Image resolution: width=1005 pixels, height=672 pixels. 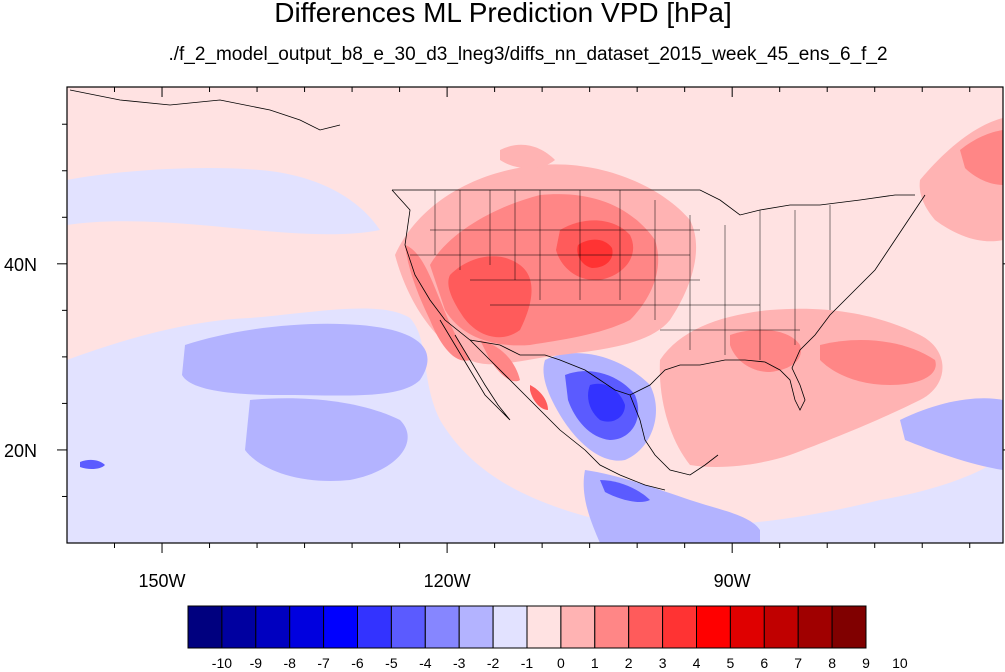 I want to click on colorbar: -10 -9 -8 -7 -6 -5 -4 -3 -2 -1 0 1 2 3 4 5 6 7 8 9 10, so click(x=547, y=638).